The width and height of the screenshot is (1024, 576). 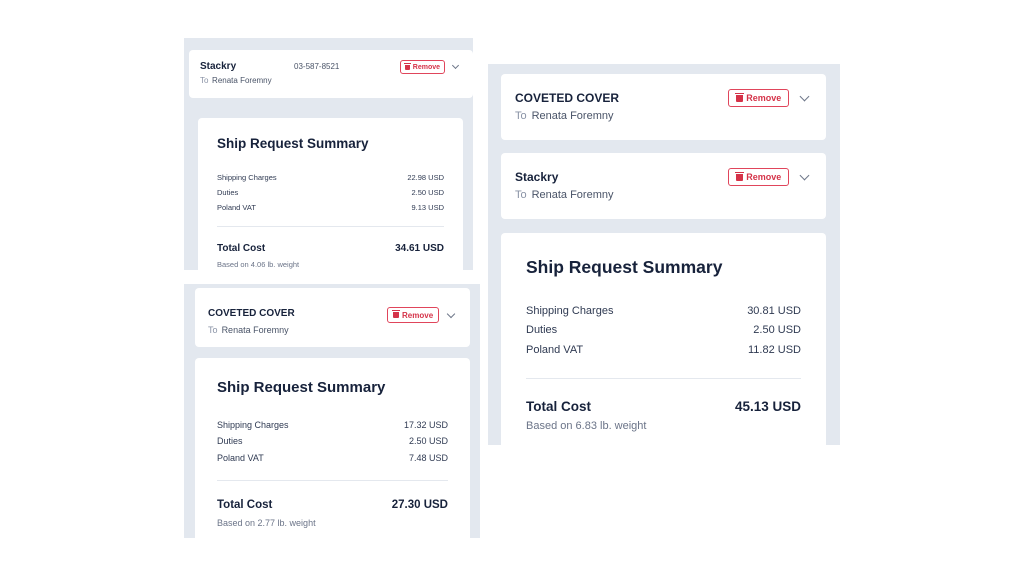 I want to click on vat-value: 7.48 USD, so click(x=428, y=458).